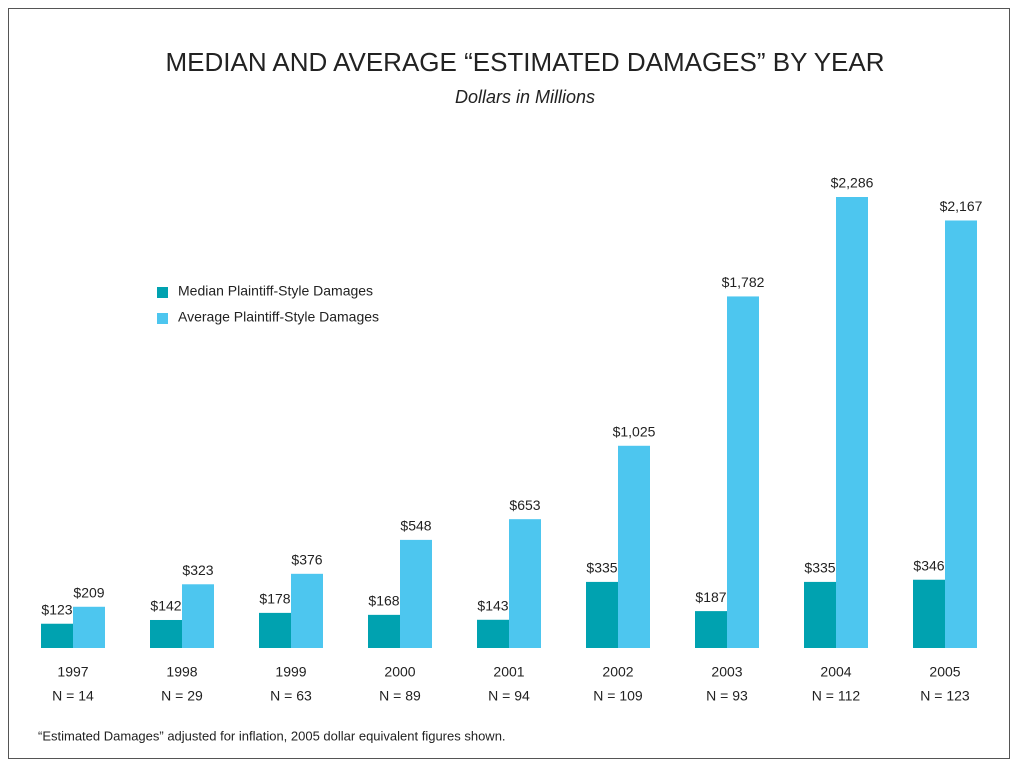 The height and width of the screenshot is (767, 1011). I want to click on sample-size: N = 109, so click(618, 696).